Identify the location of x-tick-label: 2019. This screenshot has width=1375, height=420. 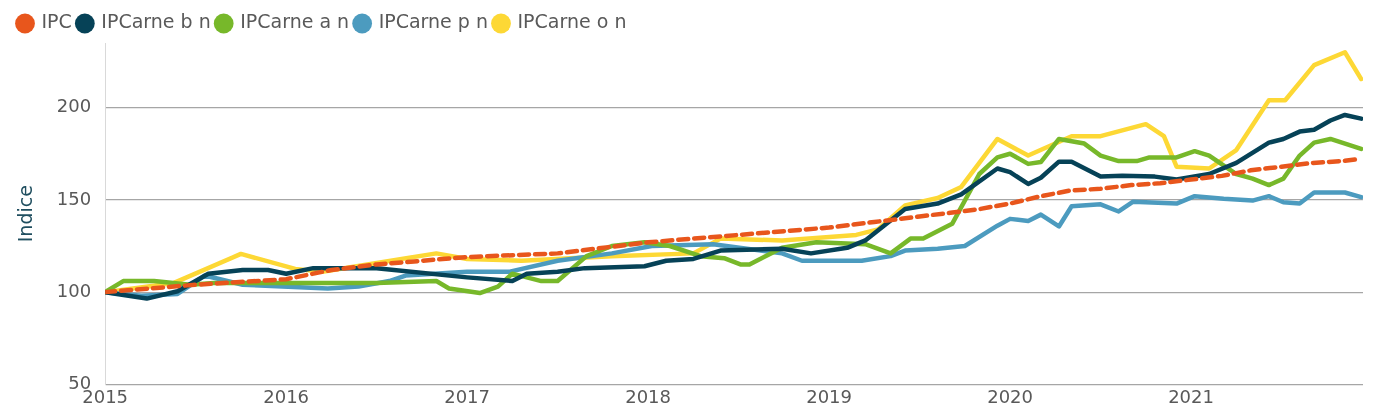
(829, 396).